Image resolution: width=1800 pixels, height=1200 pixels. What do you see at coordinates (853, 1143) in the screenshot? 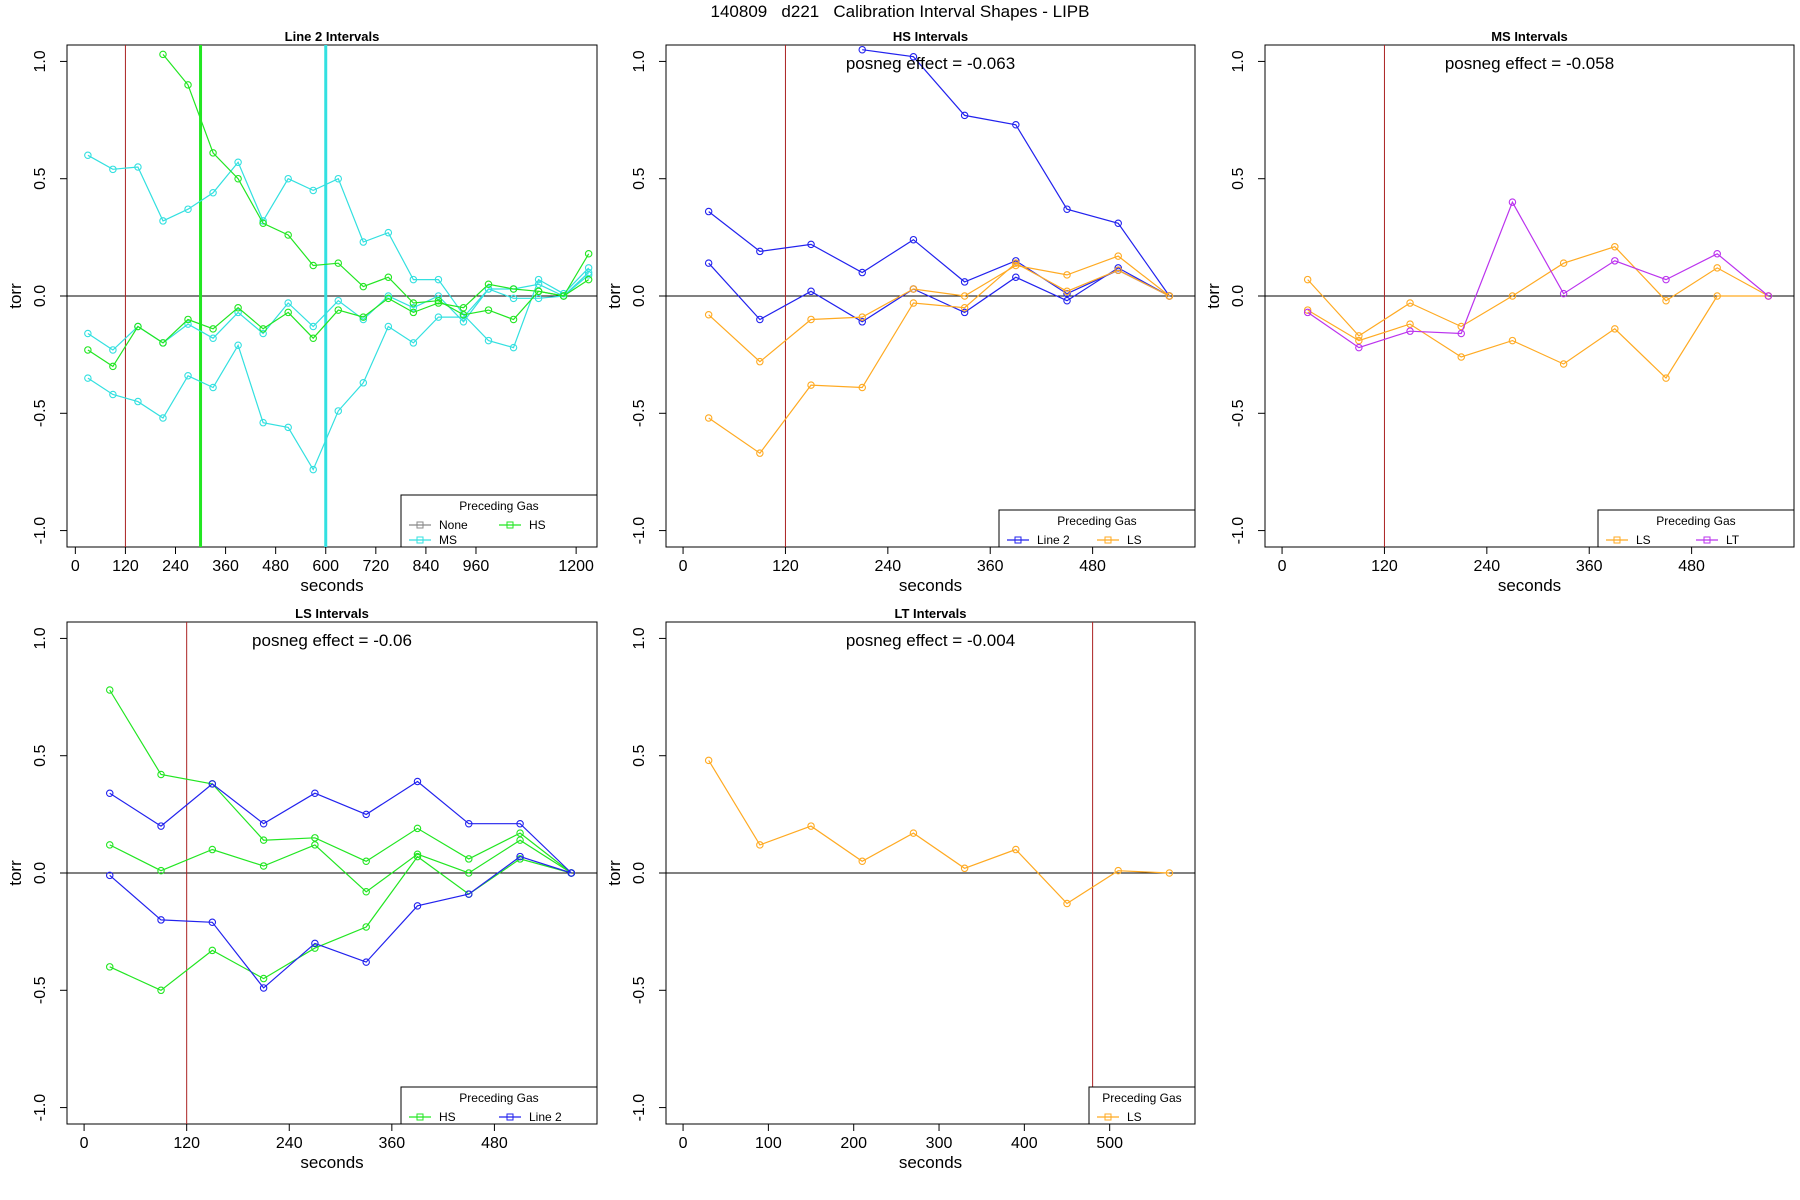
I see `x-tick-label: 200` at bounding box center [853, 1143].